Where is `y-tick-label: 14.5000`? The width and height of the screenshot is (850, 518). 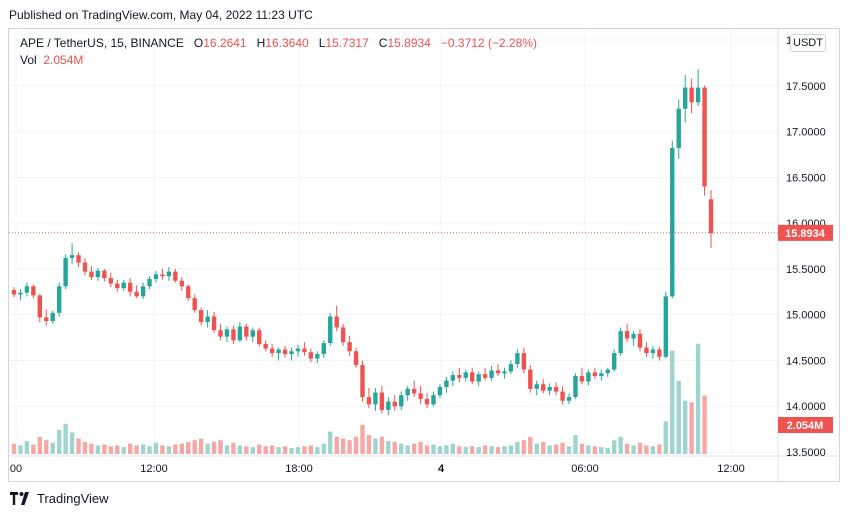
y-tick-label: 14.5000 is located at coordinates (806, 361).